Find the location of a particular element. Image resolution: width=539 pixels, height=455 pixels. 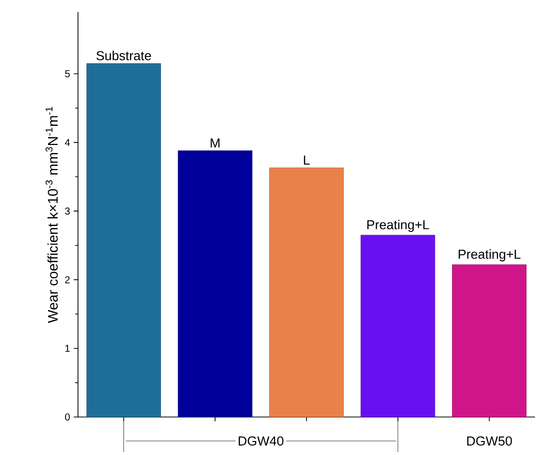

y-tick-label: 3 is located at coordinates (67, 211).